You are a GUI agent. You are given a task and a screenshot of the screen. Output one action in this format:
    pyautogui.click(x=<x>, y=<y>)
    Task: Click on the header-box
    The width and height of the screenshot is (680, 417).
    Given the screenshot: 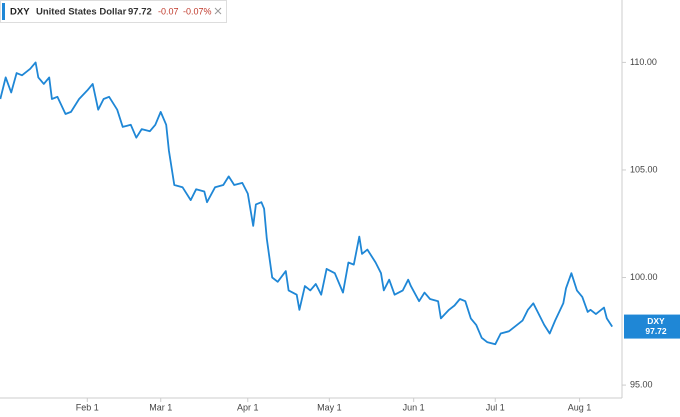 What is the action you would take?
    pyautogui.click(x=113, y=11)
    